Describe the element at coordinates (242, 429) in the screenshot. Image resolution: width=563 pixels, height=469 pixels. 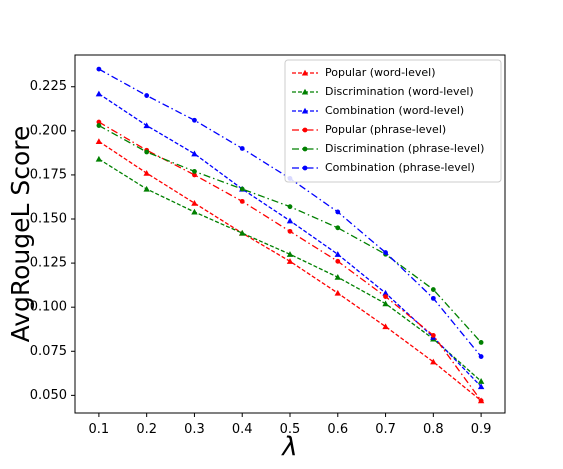
I see `x-tick-label: 0.4` at that location.